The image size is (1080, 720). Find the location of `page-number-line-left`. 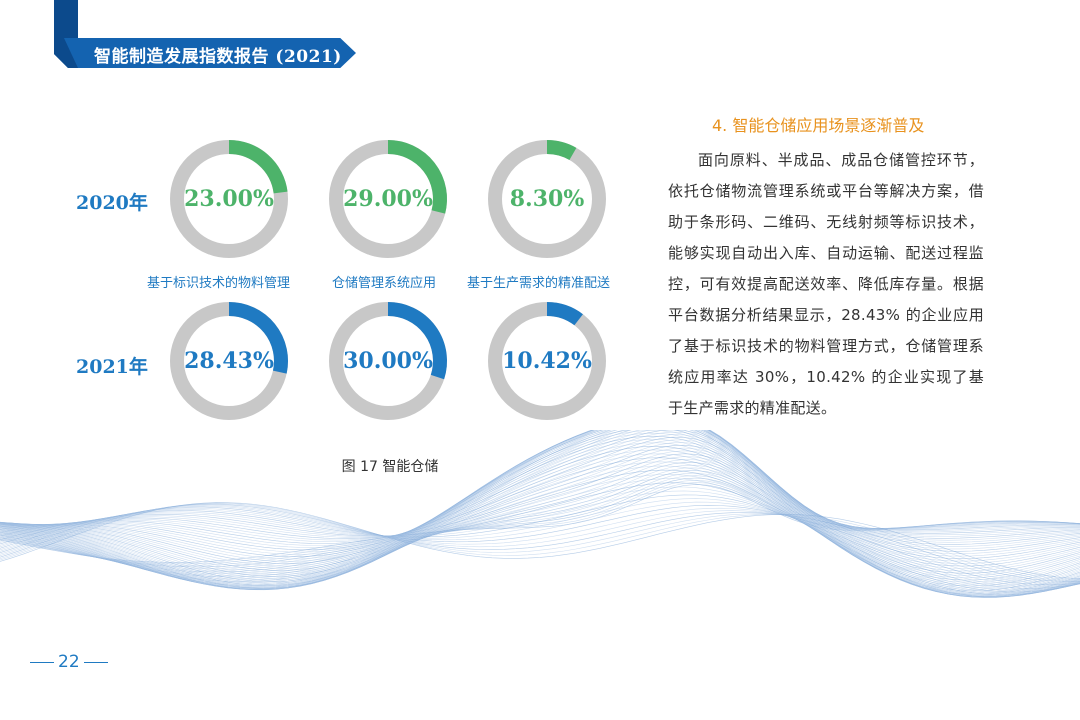

page-number-line-left is located at coordinates (42, 662).